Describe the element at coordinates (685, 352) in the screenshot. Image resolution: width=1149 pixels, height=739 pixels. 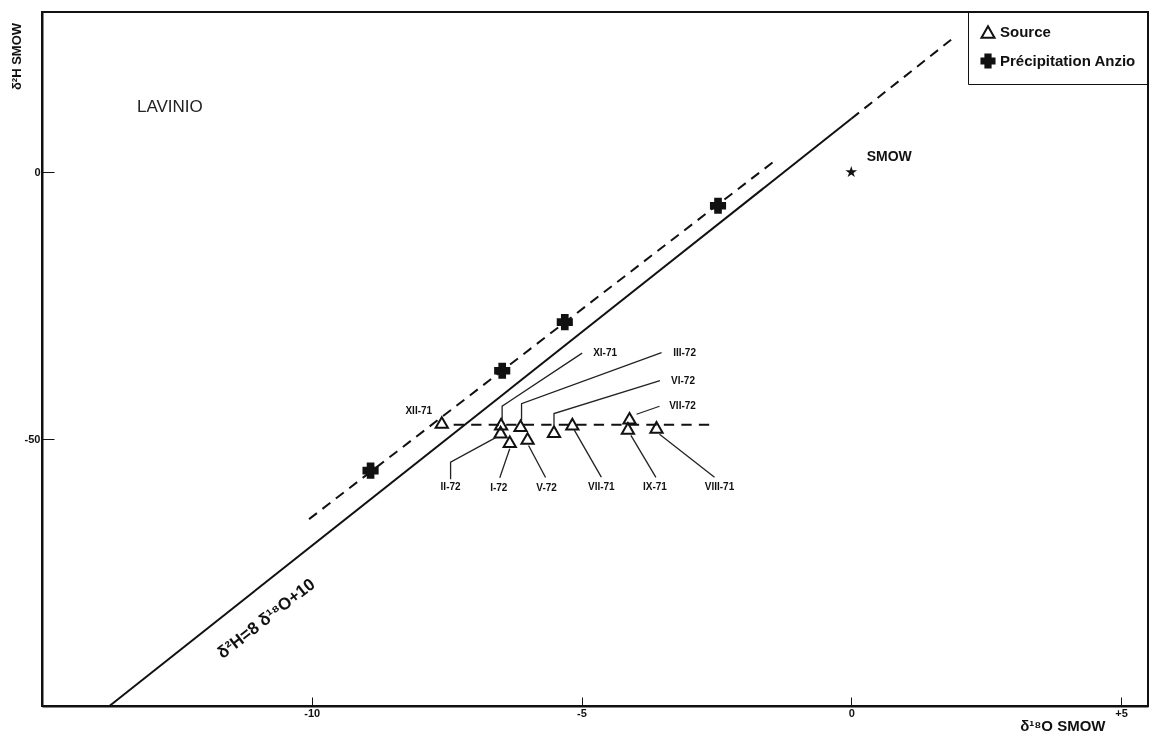
I see `annotation: III-72` at that location.